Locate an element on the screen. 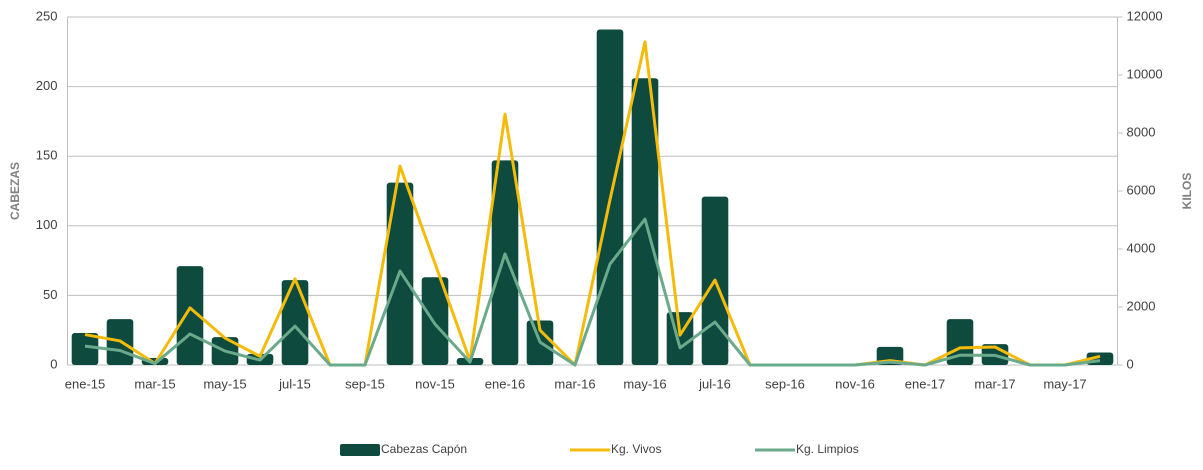  x-tick-label: sep-16 is located at coordinates (785, 383).